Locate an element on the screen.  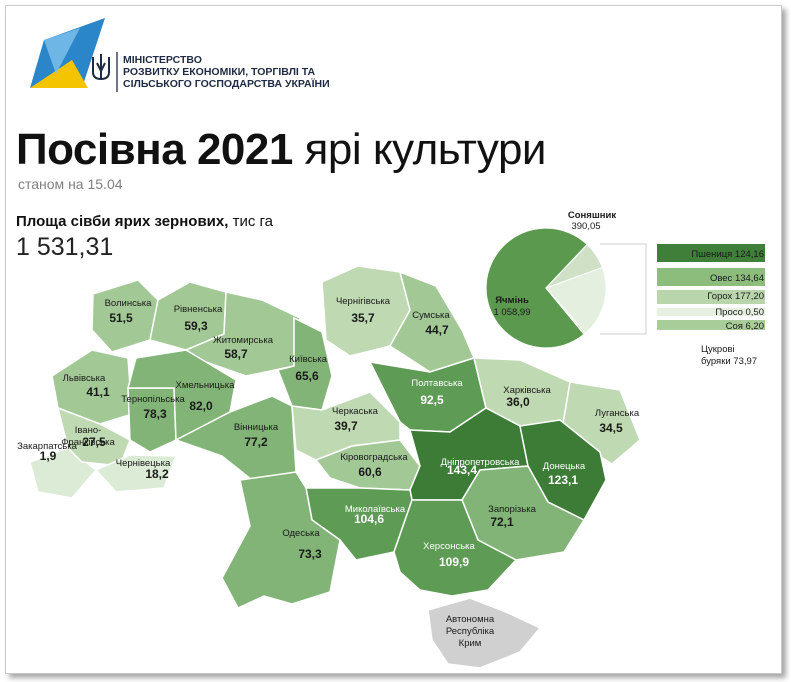
region-name: Республіка is located at coordinates (470, 631).